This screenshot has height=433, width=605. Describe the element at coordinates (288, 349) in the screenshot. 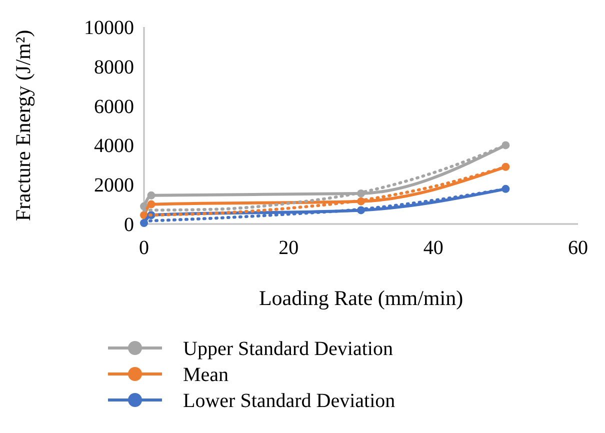

I see `legend-label: Upper Standard Deviation` at that location.